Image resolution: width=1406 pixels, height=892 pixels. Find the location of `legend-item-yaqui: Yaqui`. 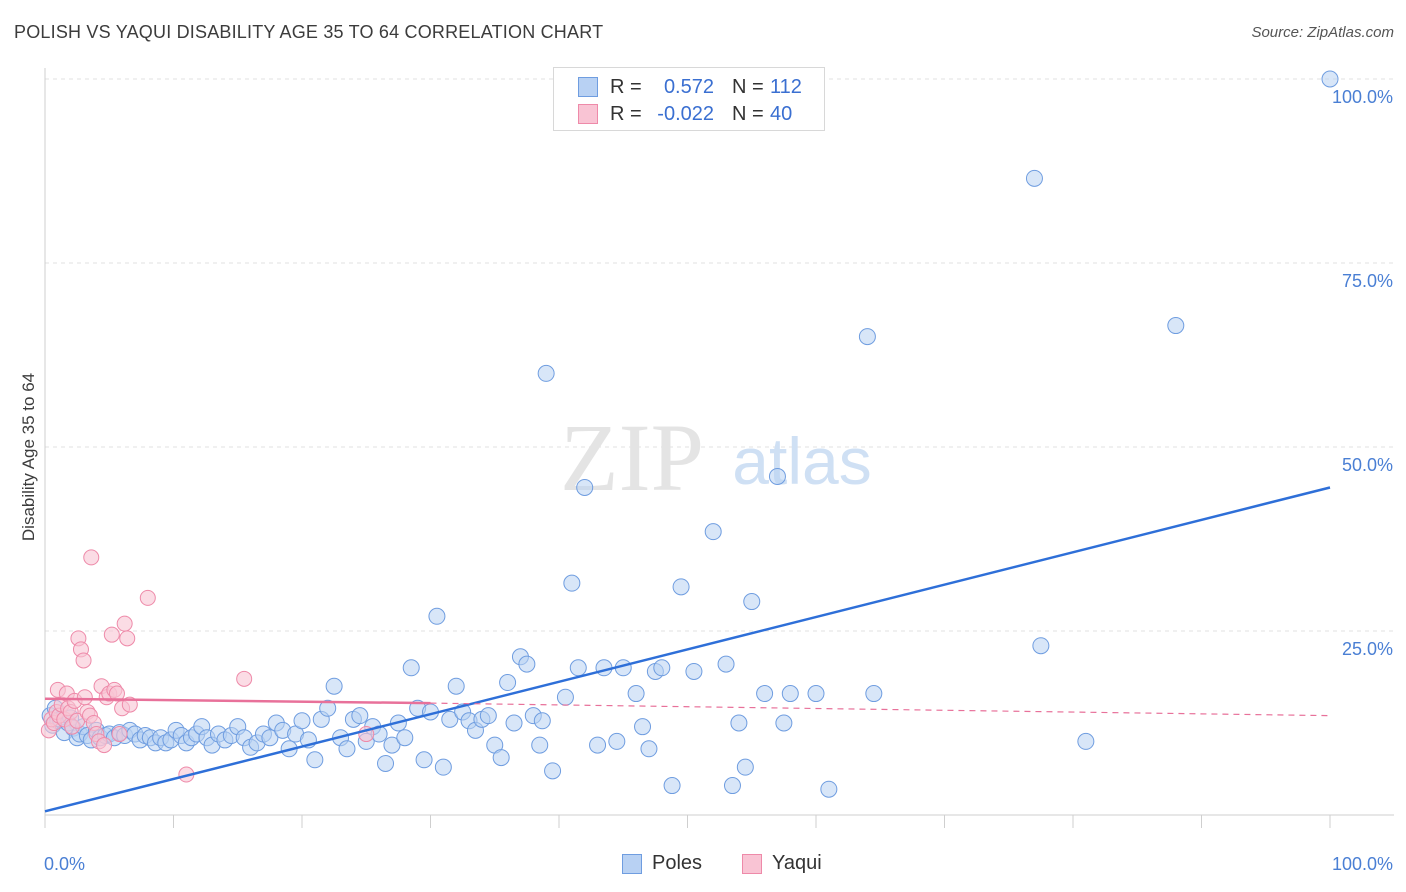

legend-item-yaqui: Yaqui is located at coordinates (782, 863).